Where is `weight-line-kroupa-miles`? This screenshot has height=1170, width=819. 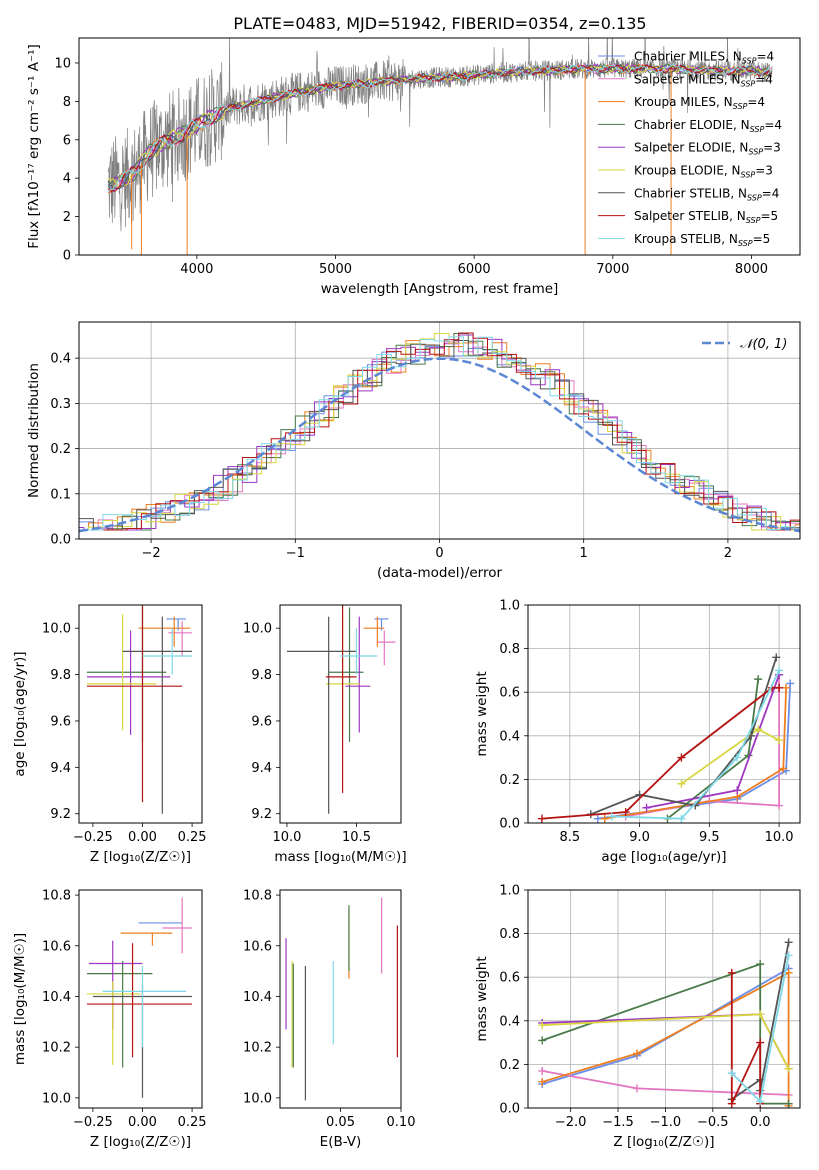 weight-line-kroupa-miles is located at coordinates (695, 753).